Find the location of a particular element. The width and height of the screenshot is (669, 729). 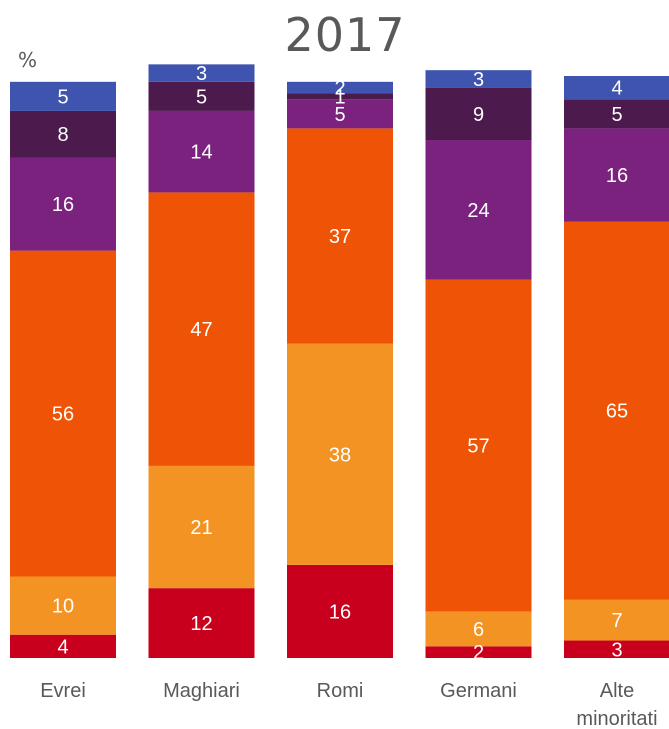

data-label: 1 is located at coordinates (339, 97).